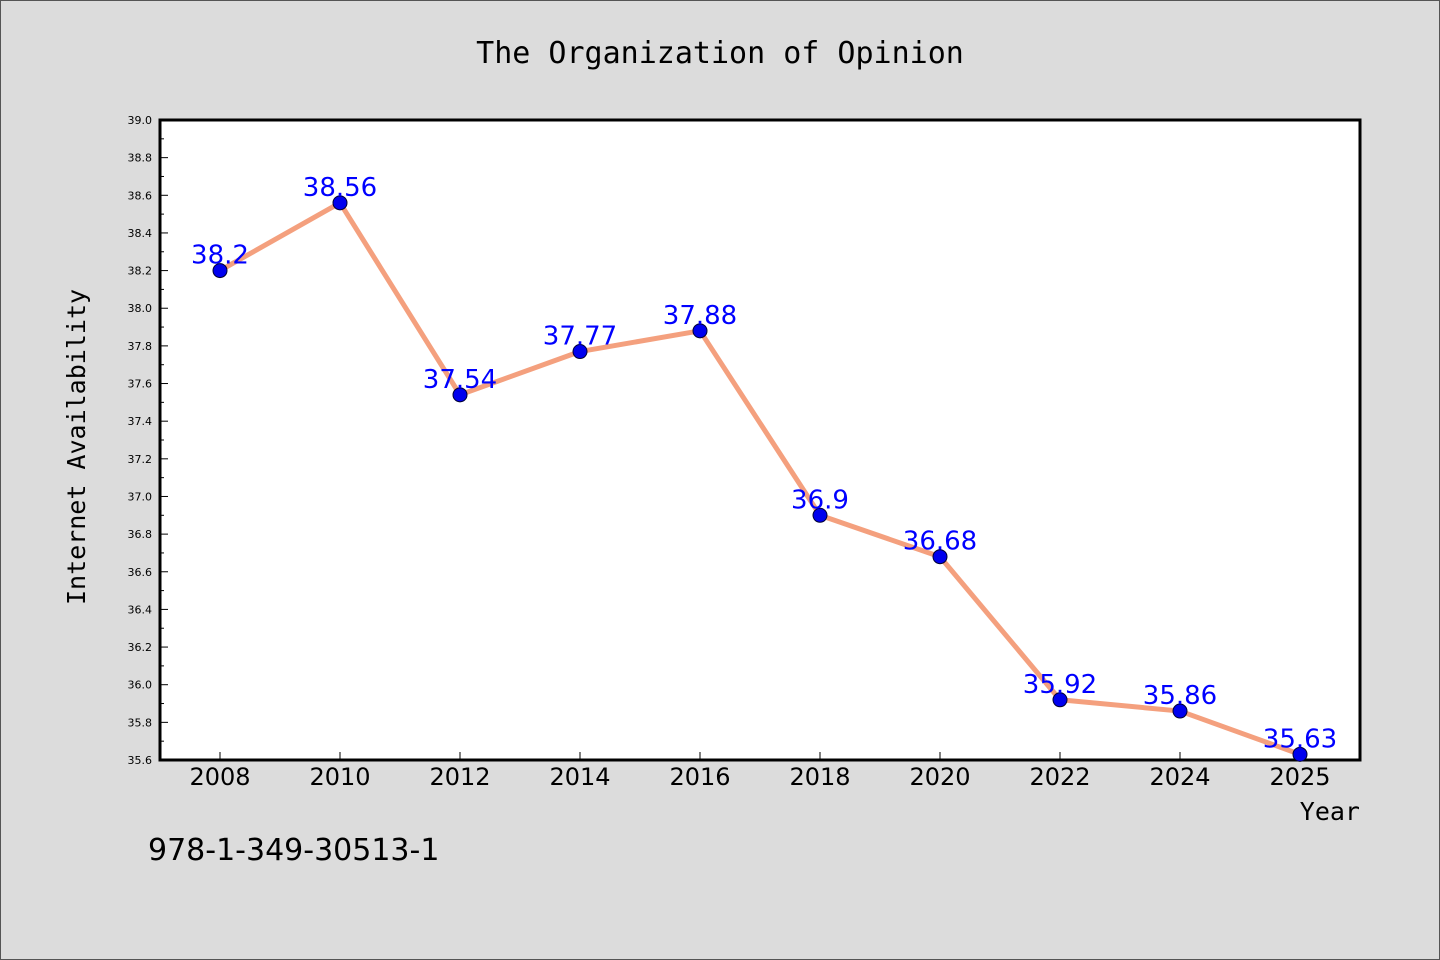 The height and width of the screenshot is (960, 1440). Describe the element at coordinates (699, 777) in the screenshot. I see `x-tick-label: 2016` at that location.